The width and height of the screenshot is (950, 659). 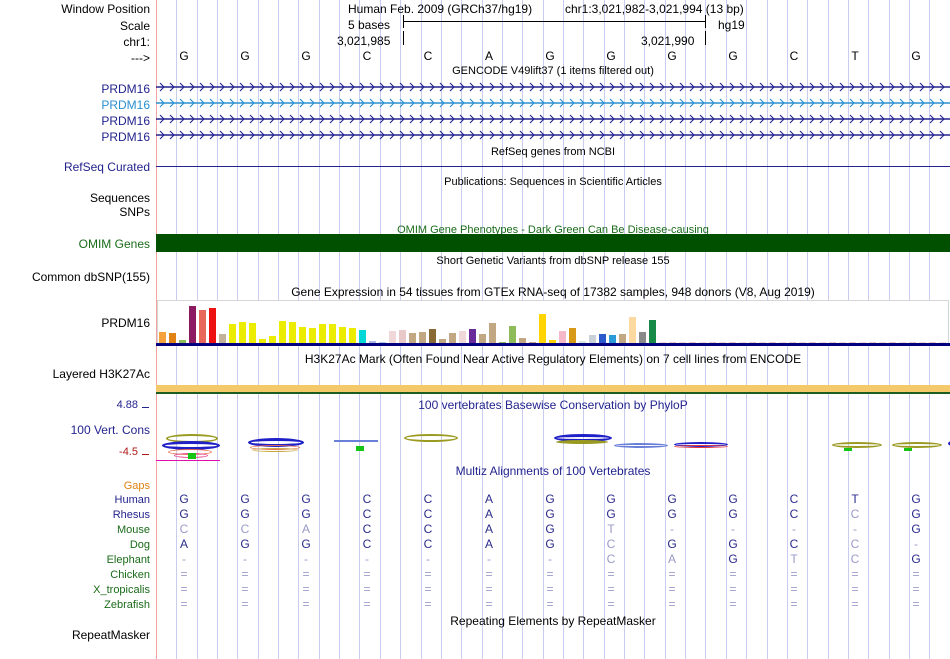 I want to click on omim-gene-bar, so click(x=553, y=243).